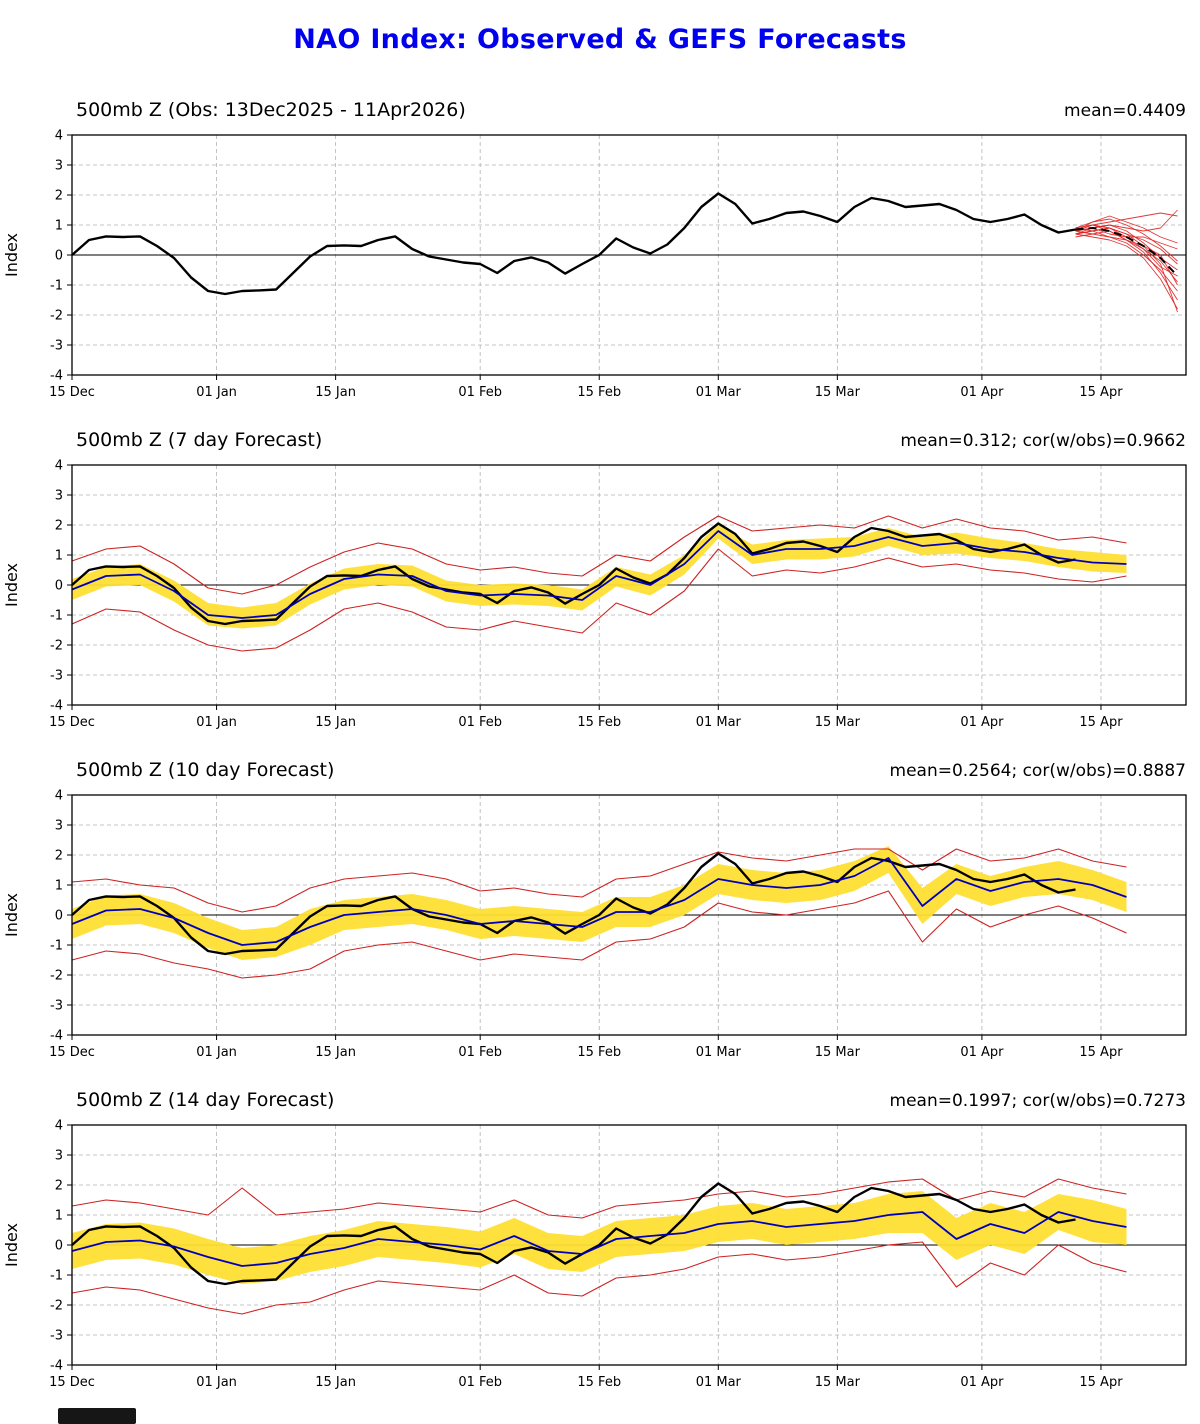  Describe the element at coordinates (271, 110) in the screenshot. I see `panel-observed-title: 500mb Z (Obs: 13Dec2025 - 11Apr2026)` at that location.